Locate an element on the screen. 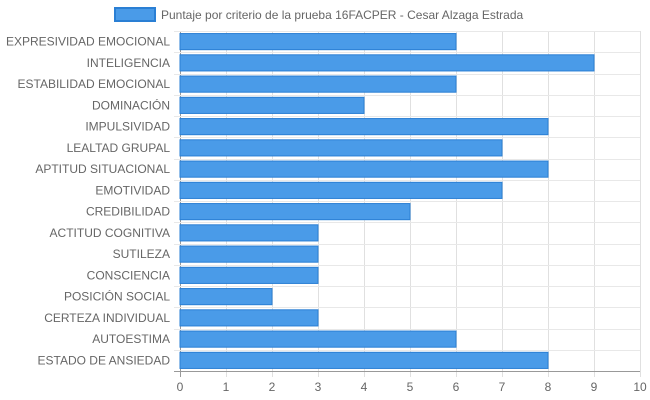  x-tick-label: 7 is located at coordinates (502, 387).